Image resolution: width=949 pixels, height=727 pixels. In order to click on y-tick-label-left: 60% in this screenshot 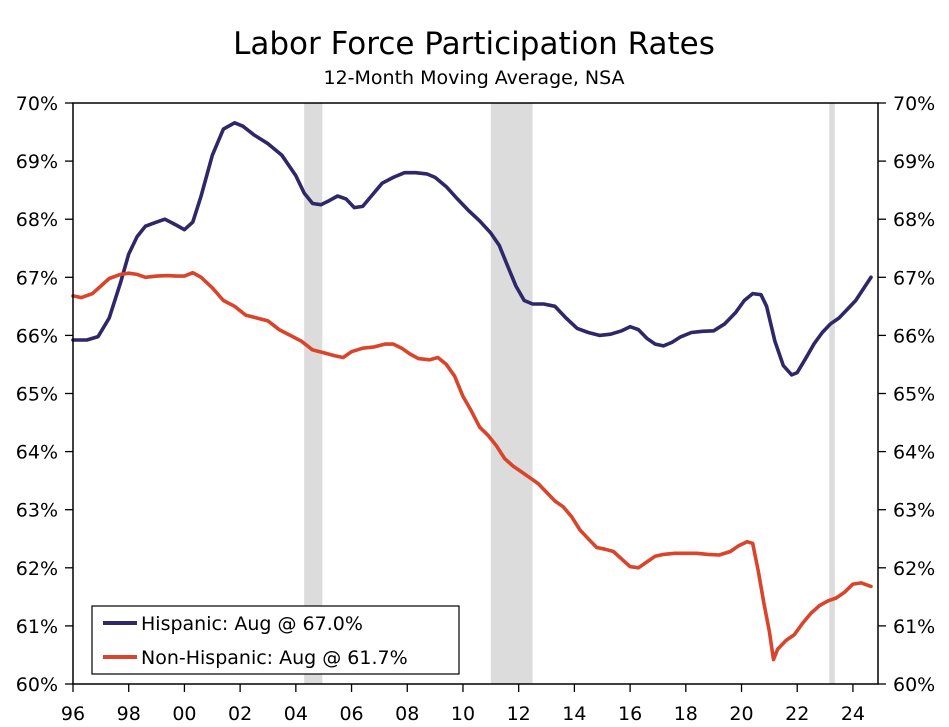, I will do `click(37, 685)`.